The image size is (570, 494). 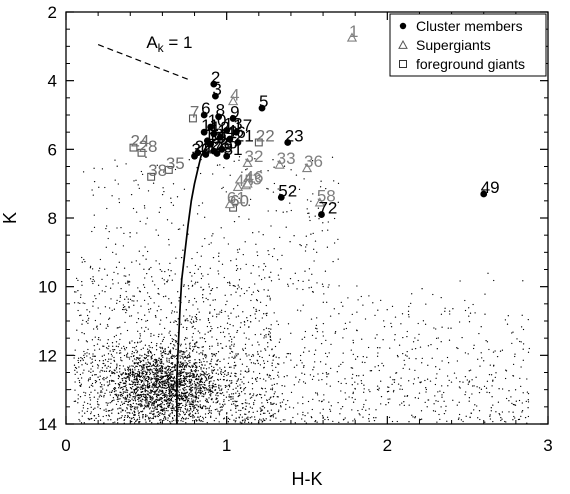 What do you see at coordinates (254, 177) in the screenshot?
I see `star-label: 46` at bounding box center [254, 177].